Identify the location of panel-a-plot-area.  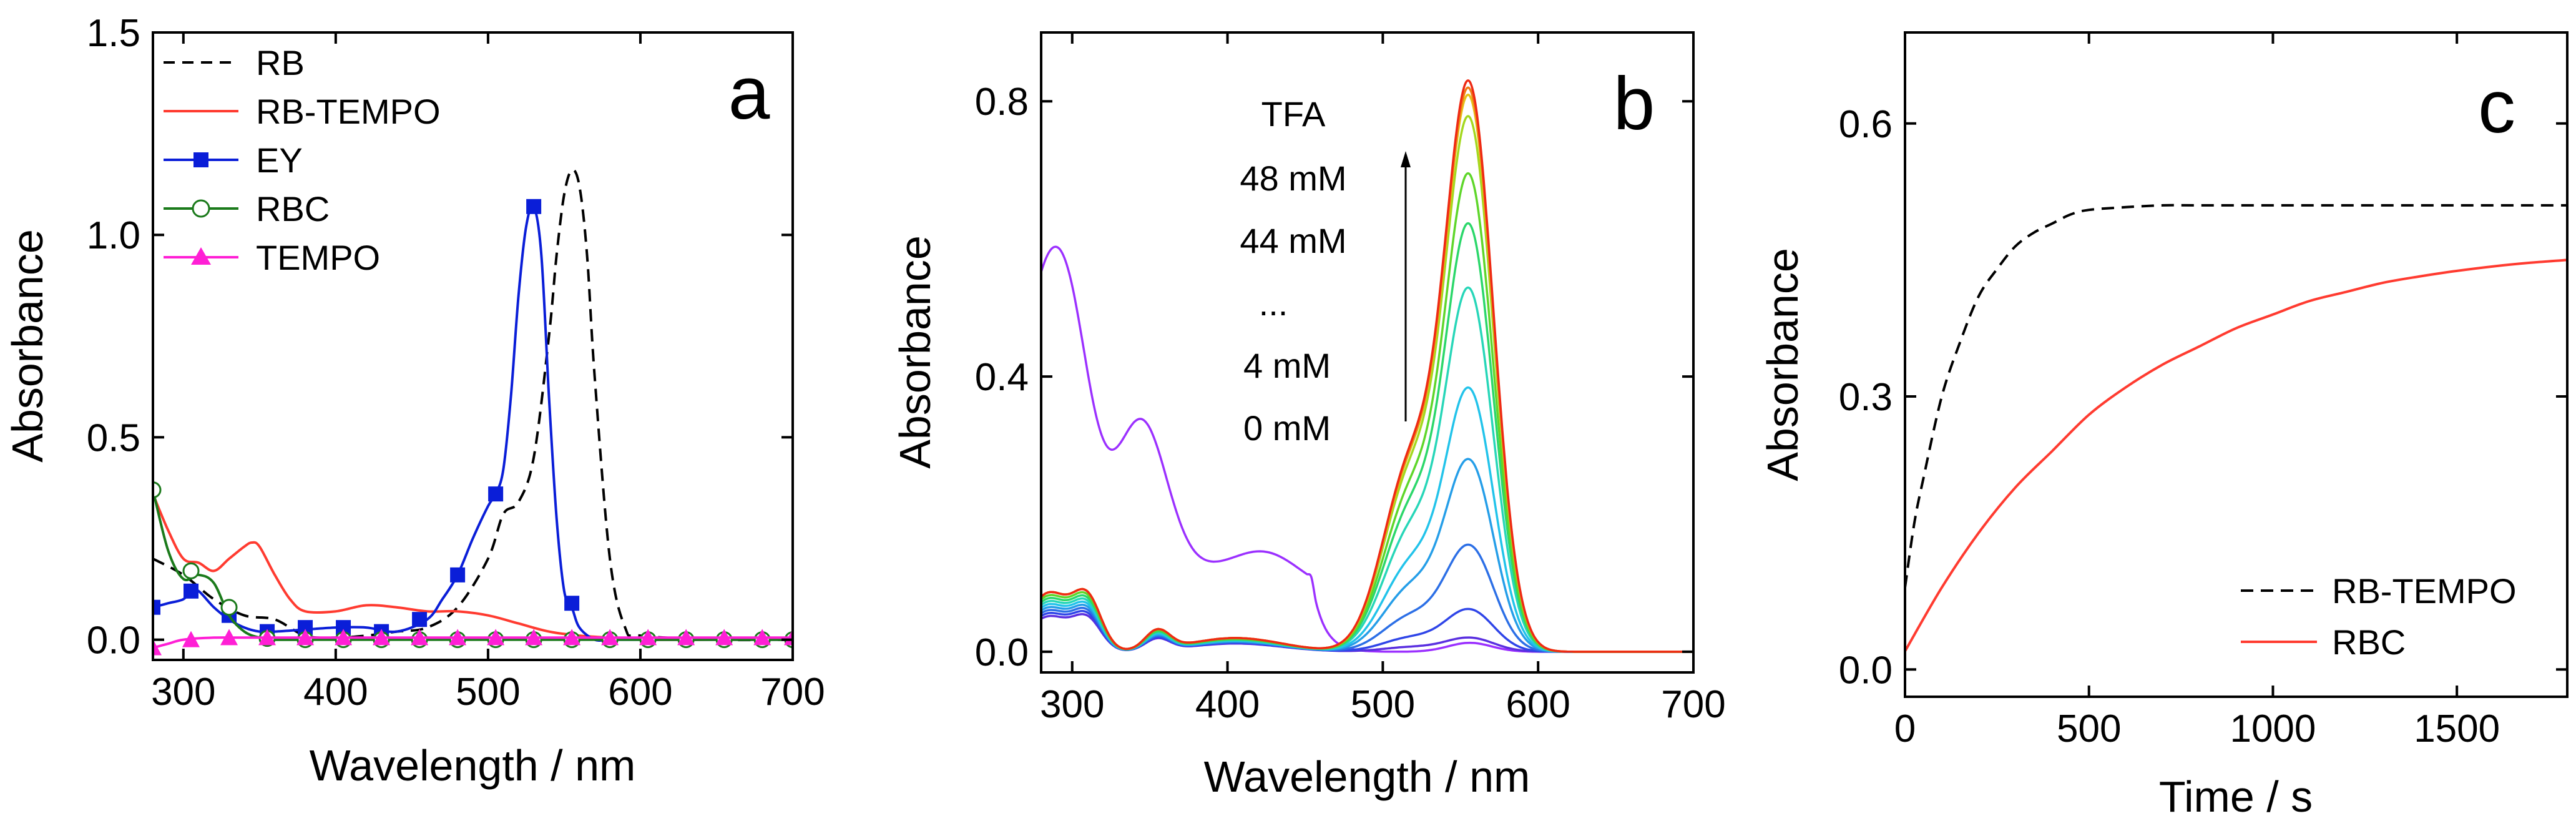
(473, 412).